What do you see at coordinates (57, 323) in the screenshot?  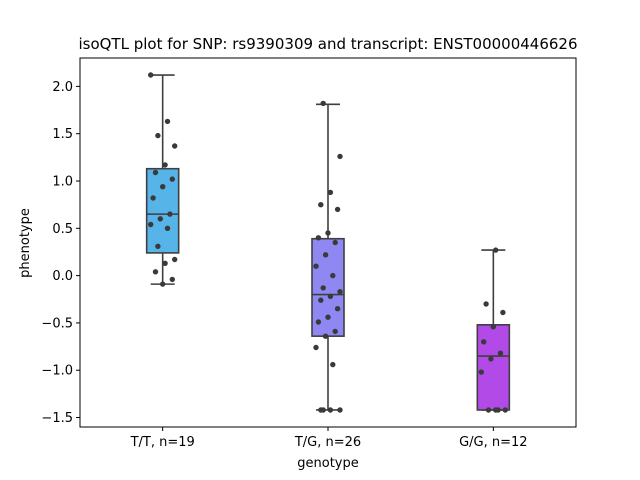 I see `y-tick-label: −0.5` at bounding box center [57, 323].